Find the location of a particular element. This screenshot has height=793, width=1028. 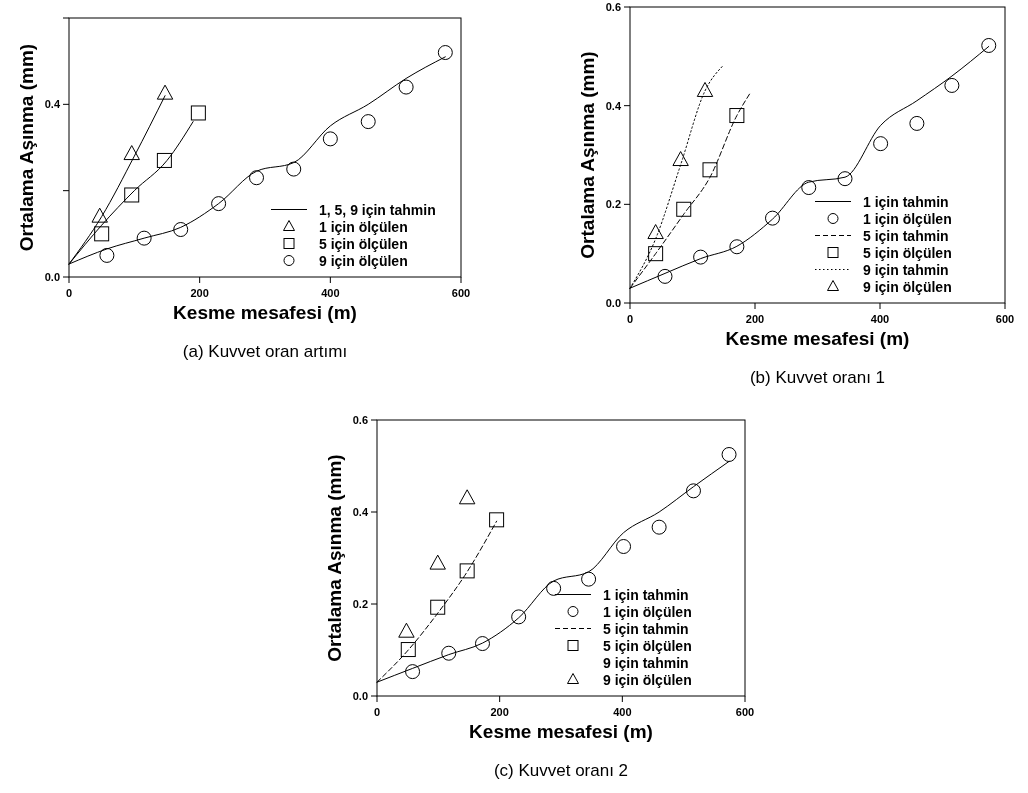

text: (c) Kuvvet oranı 2 is located at coordinates (561, 770).